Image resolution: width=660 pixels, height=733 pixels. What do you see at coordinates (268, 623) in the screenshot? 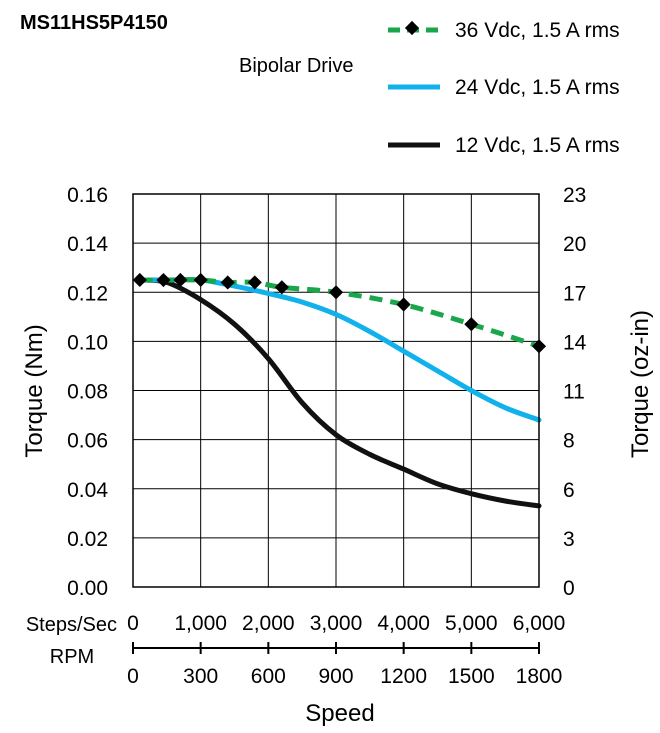
I see `x-tick-label-steps: 2,000` at bounding box center [268, 623].